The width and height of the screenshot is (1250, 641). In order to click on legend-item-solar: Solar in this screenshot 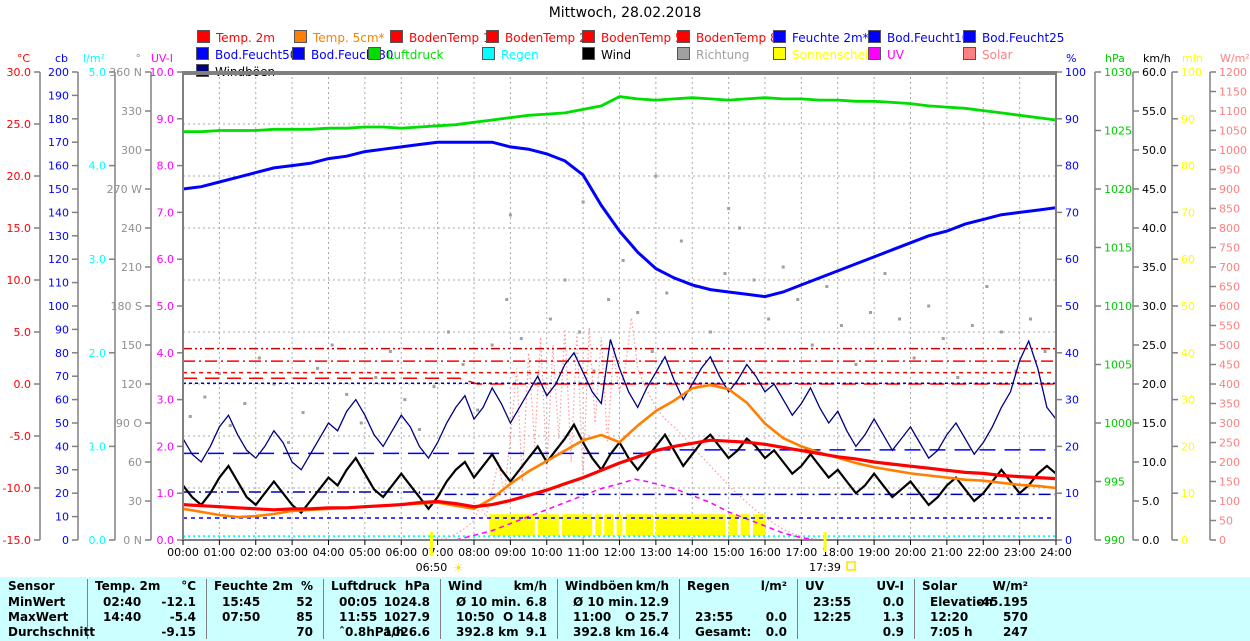, I will do `click(988, 54)`.